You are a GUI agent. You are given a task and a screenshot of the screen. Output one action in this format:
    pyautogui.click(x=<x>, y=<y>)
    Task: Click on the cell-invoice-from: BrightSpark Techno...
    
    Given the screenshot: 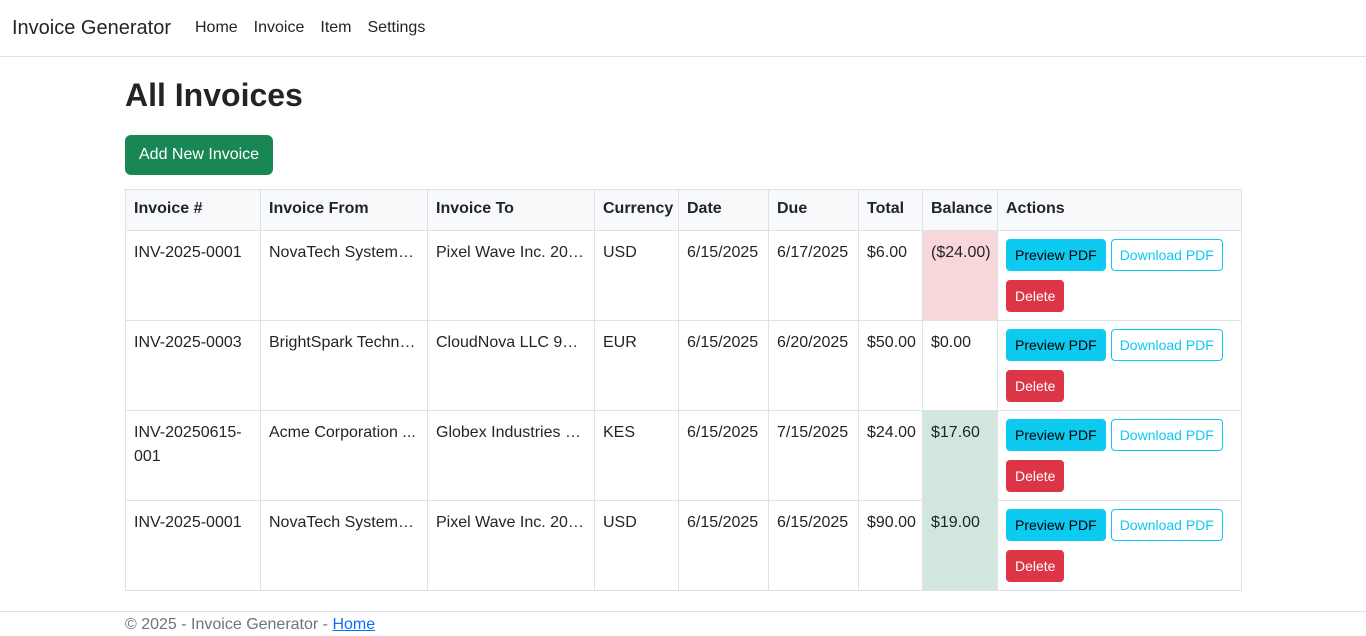 What is the action you would take?
    pyautogui.click(x=344, y=365)
    